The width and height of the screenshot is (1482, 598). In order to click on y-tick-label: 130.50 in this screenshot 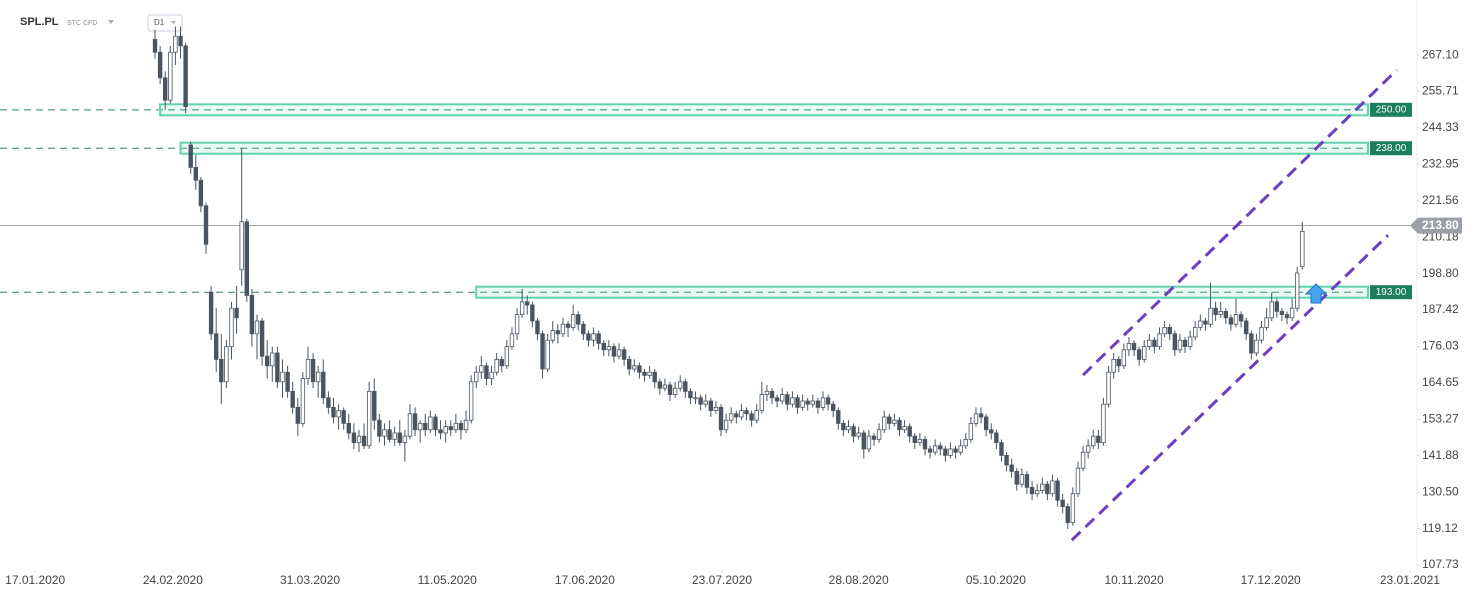, I will do `click(1440, 491)`.